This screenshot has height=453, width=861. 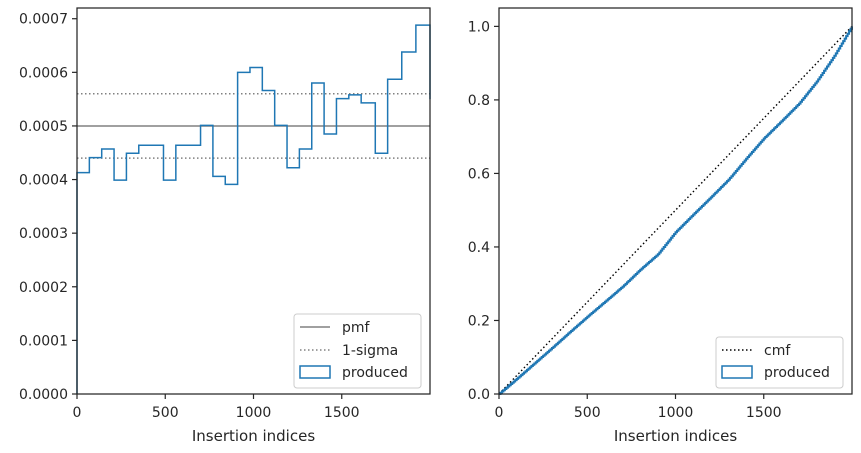 I want to click on right-legend: cmf produced, so click(x=779, y=362).